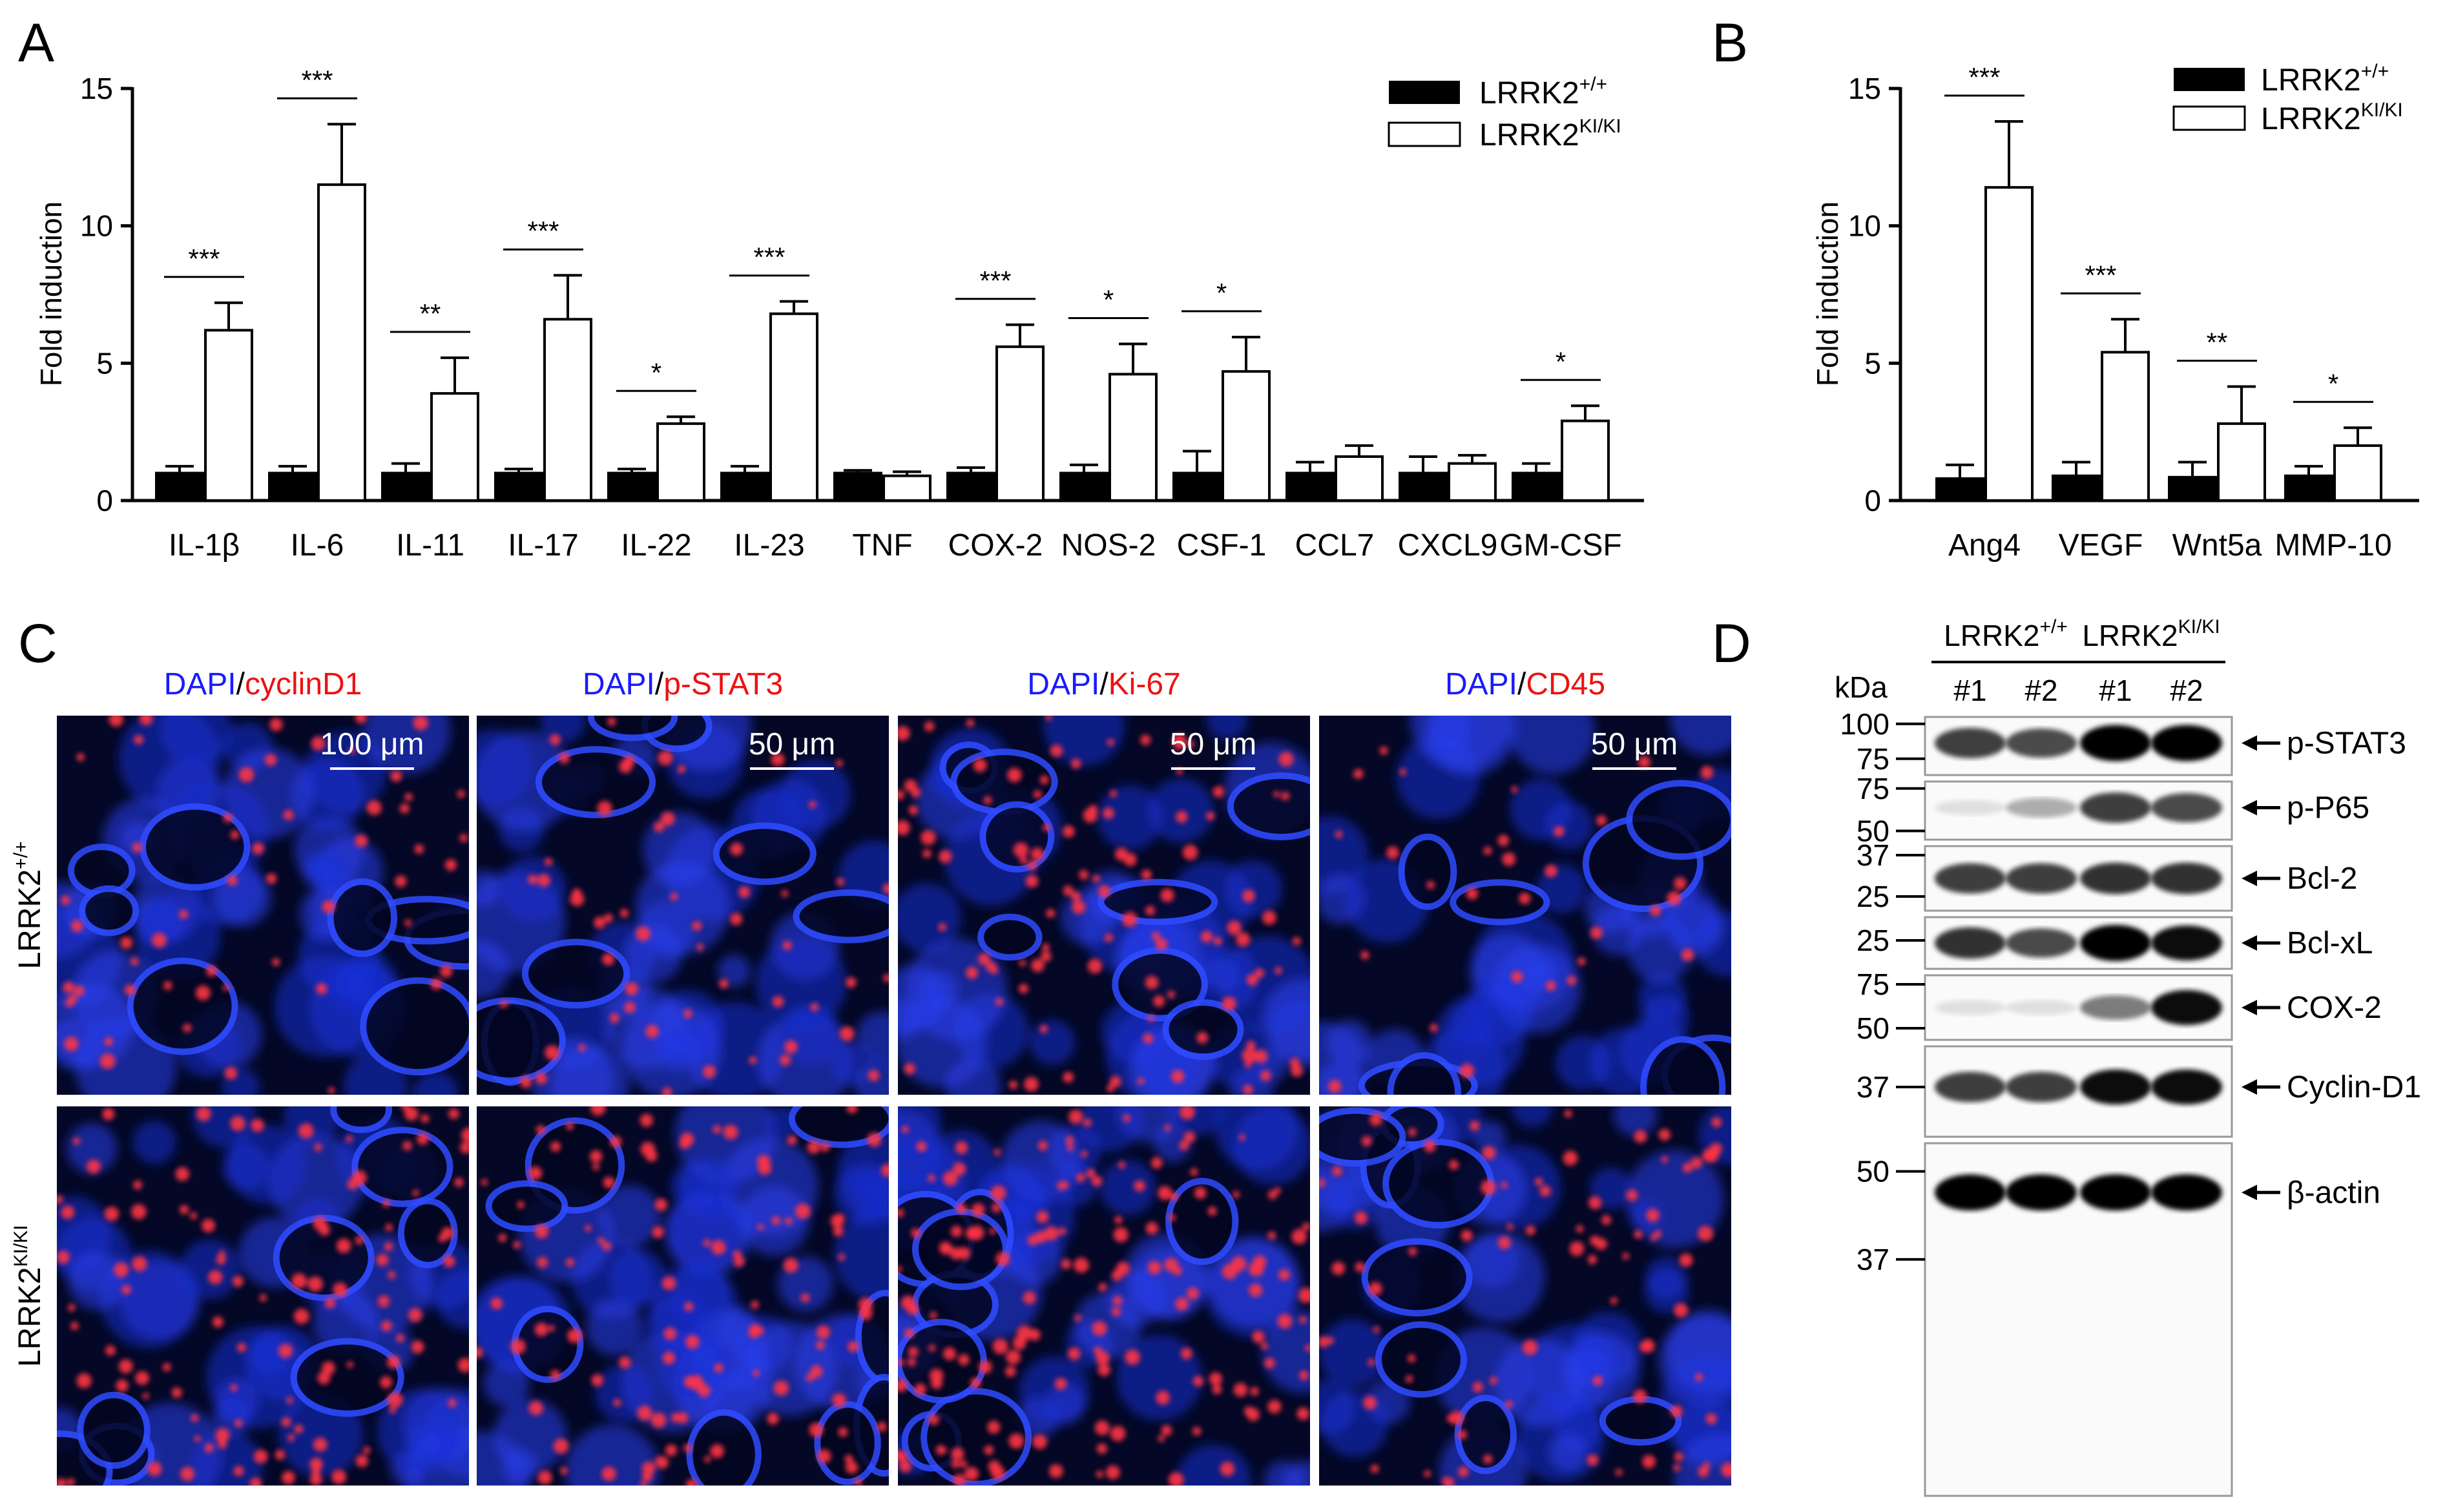  Describe the element at coordinates (1585, 461) in the screenshot. I see `bar-ki-gm-csf` at that location.